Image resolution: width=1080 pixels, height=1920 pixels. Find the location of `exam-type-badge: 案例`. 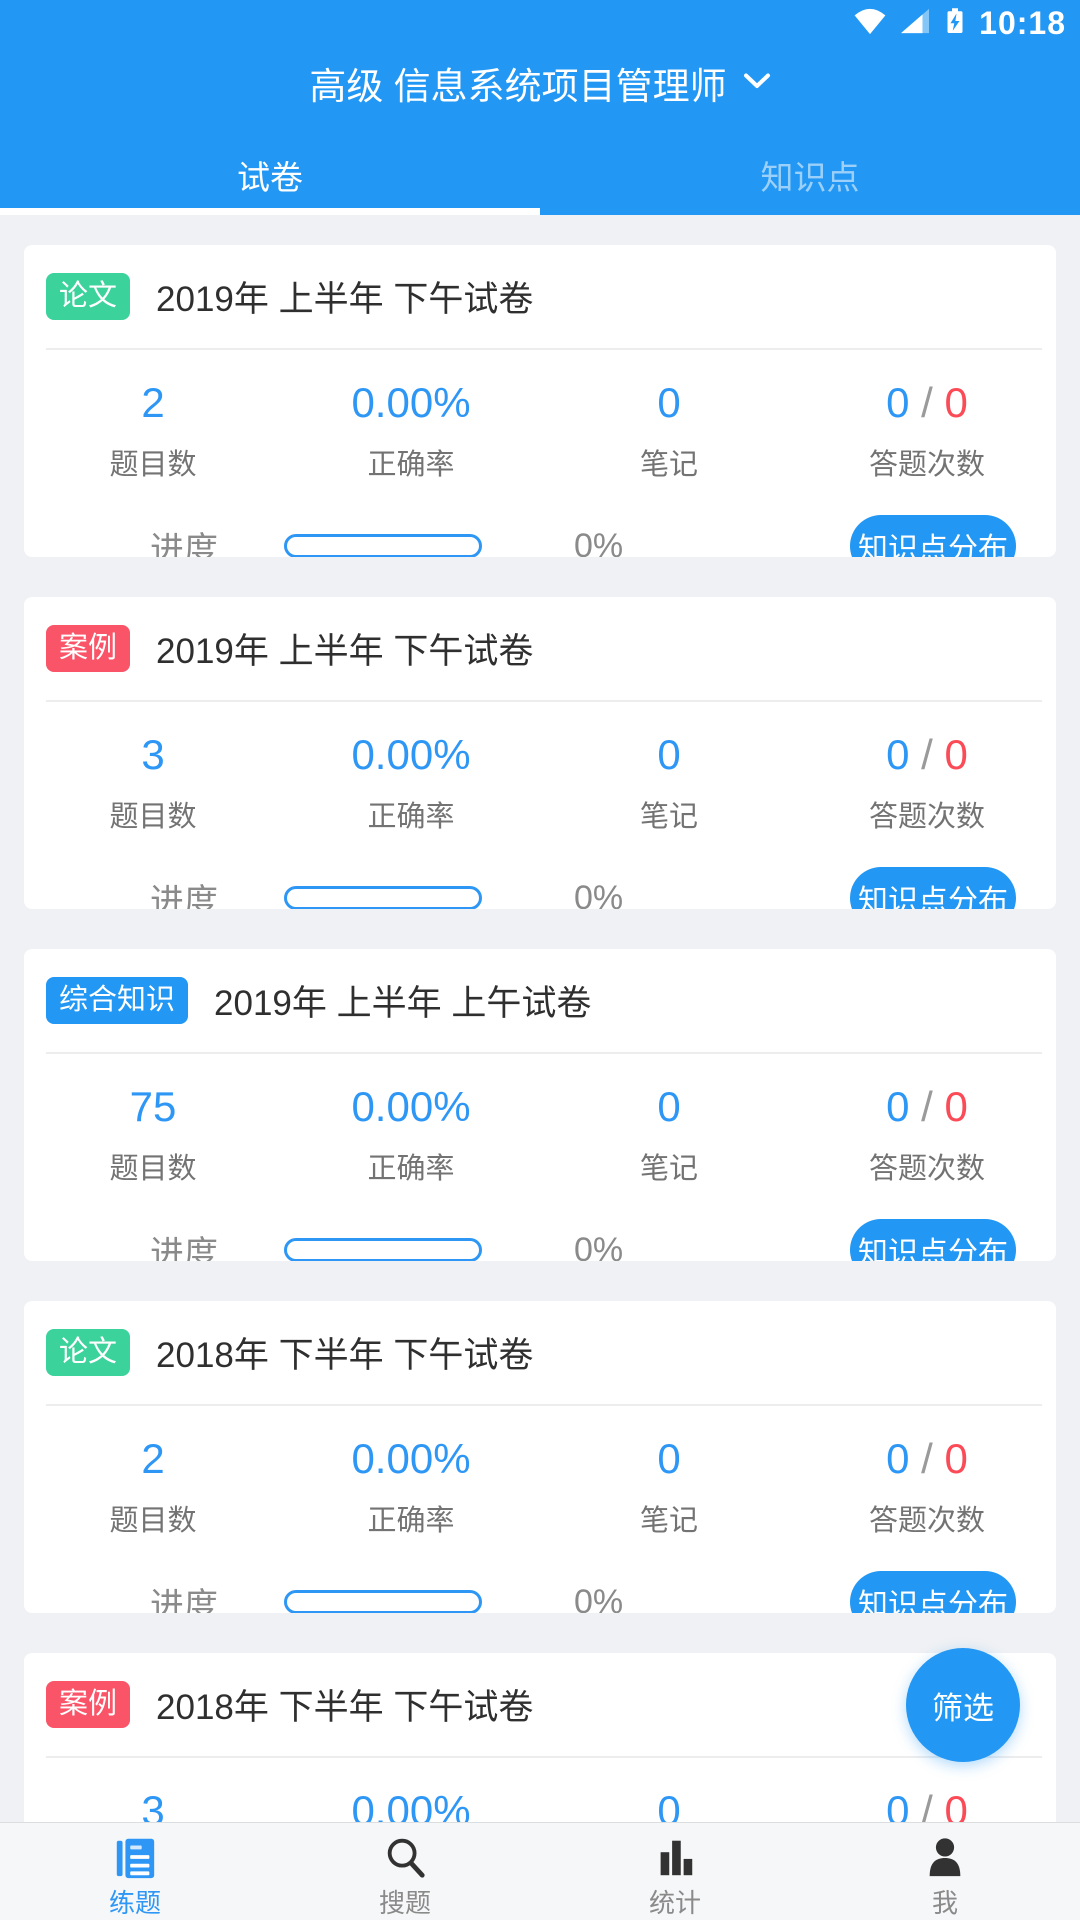

exam-type-badge: 案例 is located at coordinates (88, 1704).